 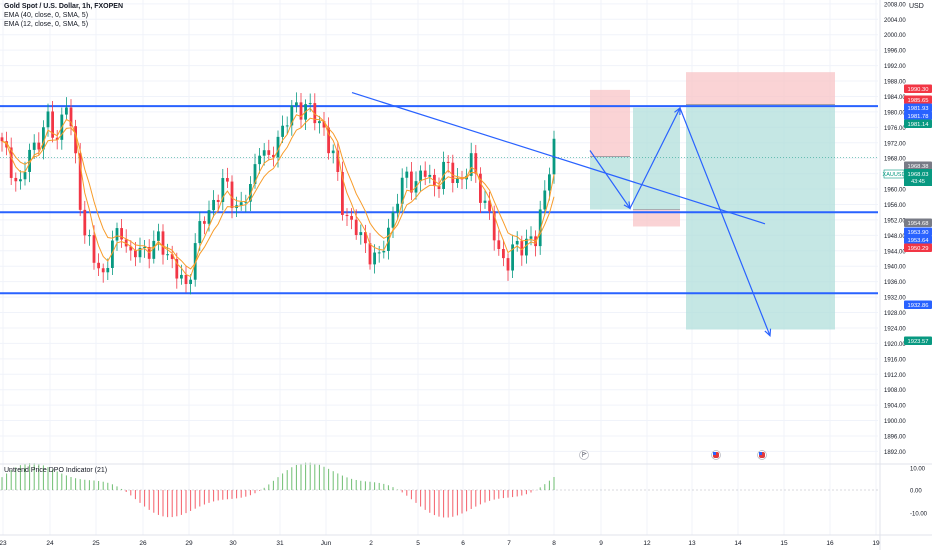 I want to click on price-badge-text: 1932.86, so click(x=918, y=306).